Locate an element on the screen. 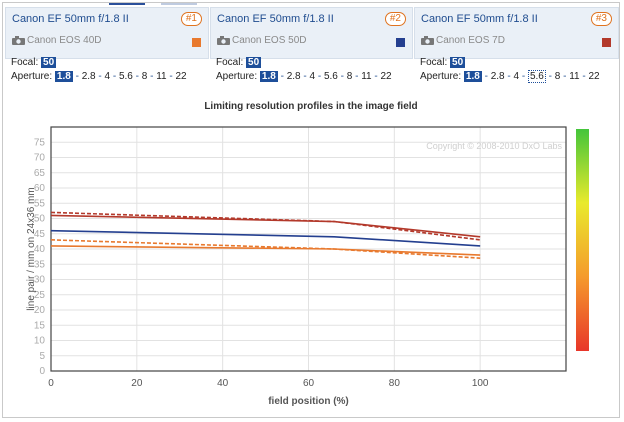  y-tick-label: 75 is located at coordinates (40, 142).